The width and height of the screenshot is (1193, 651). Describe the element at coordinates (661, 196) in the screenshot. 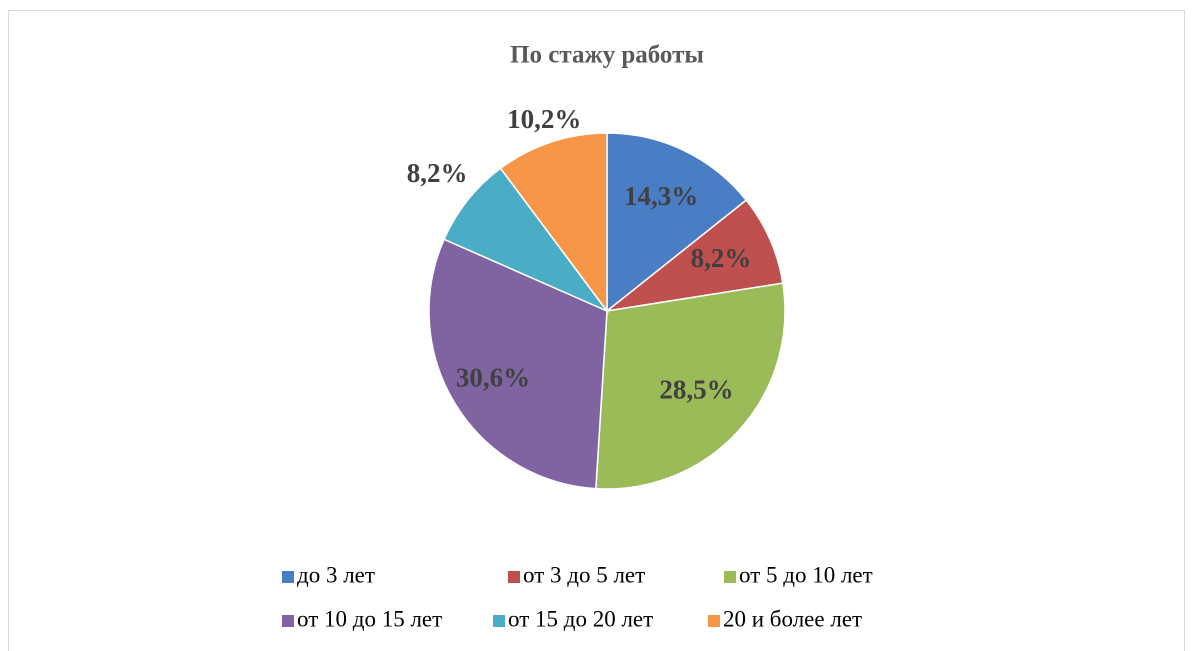

I see `data-label: 14,3%` at that location.